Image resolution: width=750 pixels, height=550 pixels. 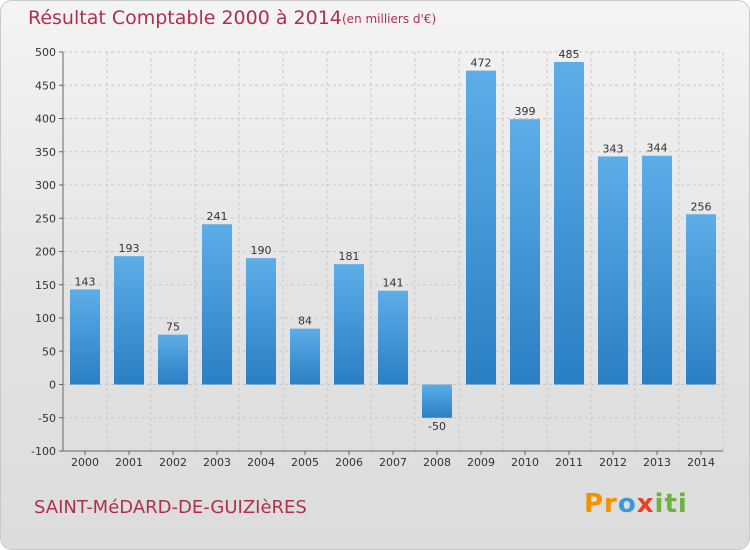 What do you see at coordinates (185, 18) in the screenshot?
I see `chart-title: Résultat Comptable 2000 à 2014` at bounding box center [185, 18].